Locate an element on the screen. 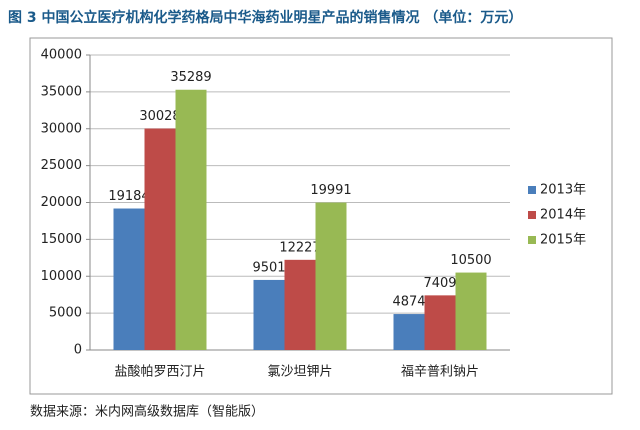 The width and height of the screenshot is (640, 430). data-label: 19991 is located at coordinates (330, 190).